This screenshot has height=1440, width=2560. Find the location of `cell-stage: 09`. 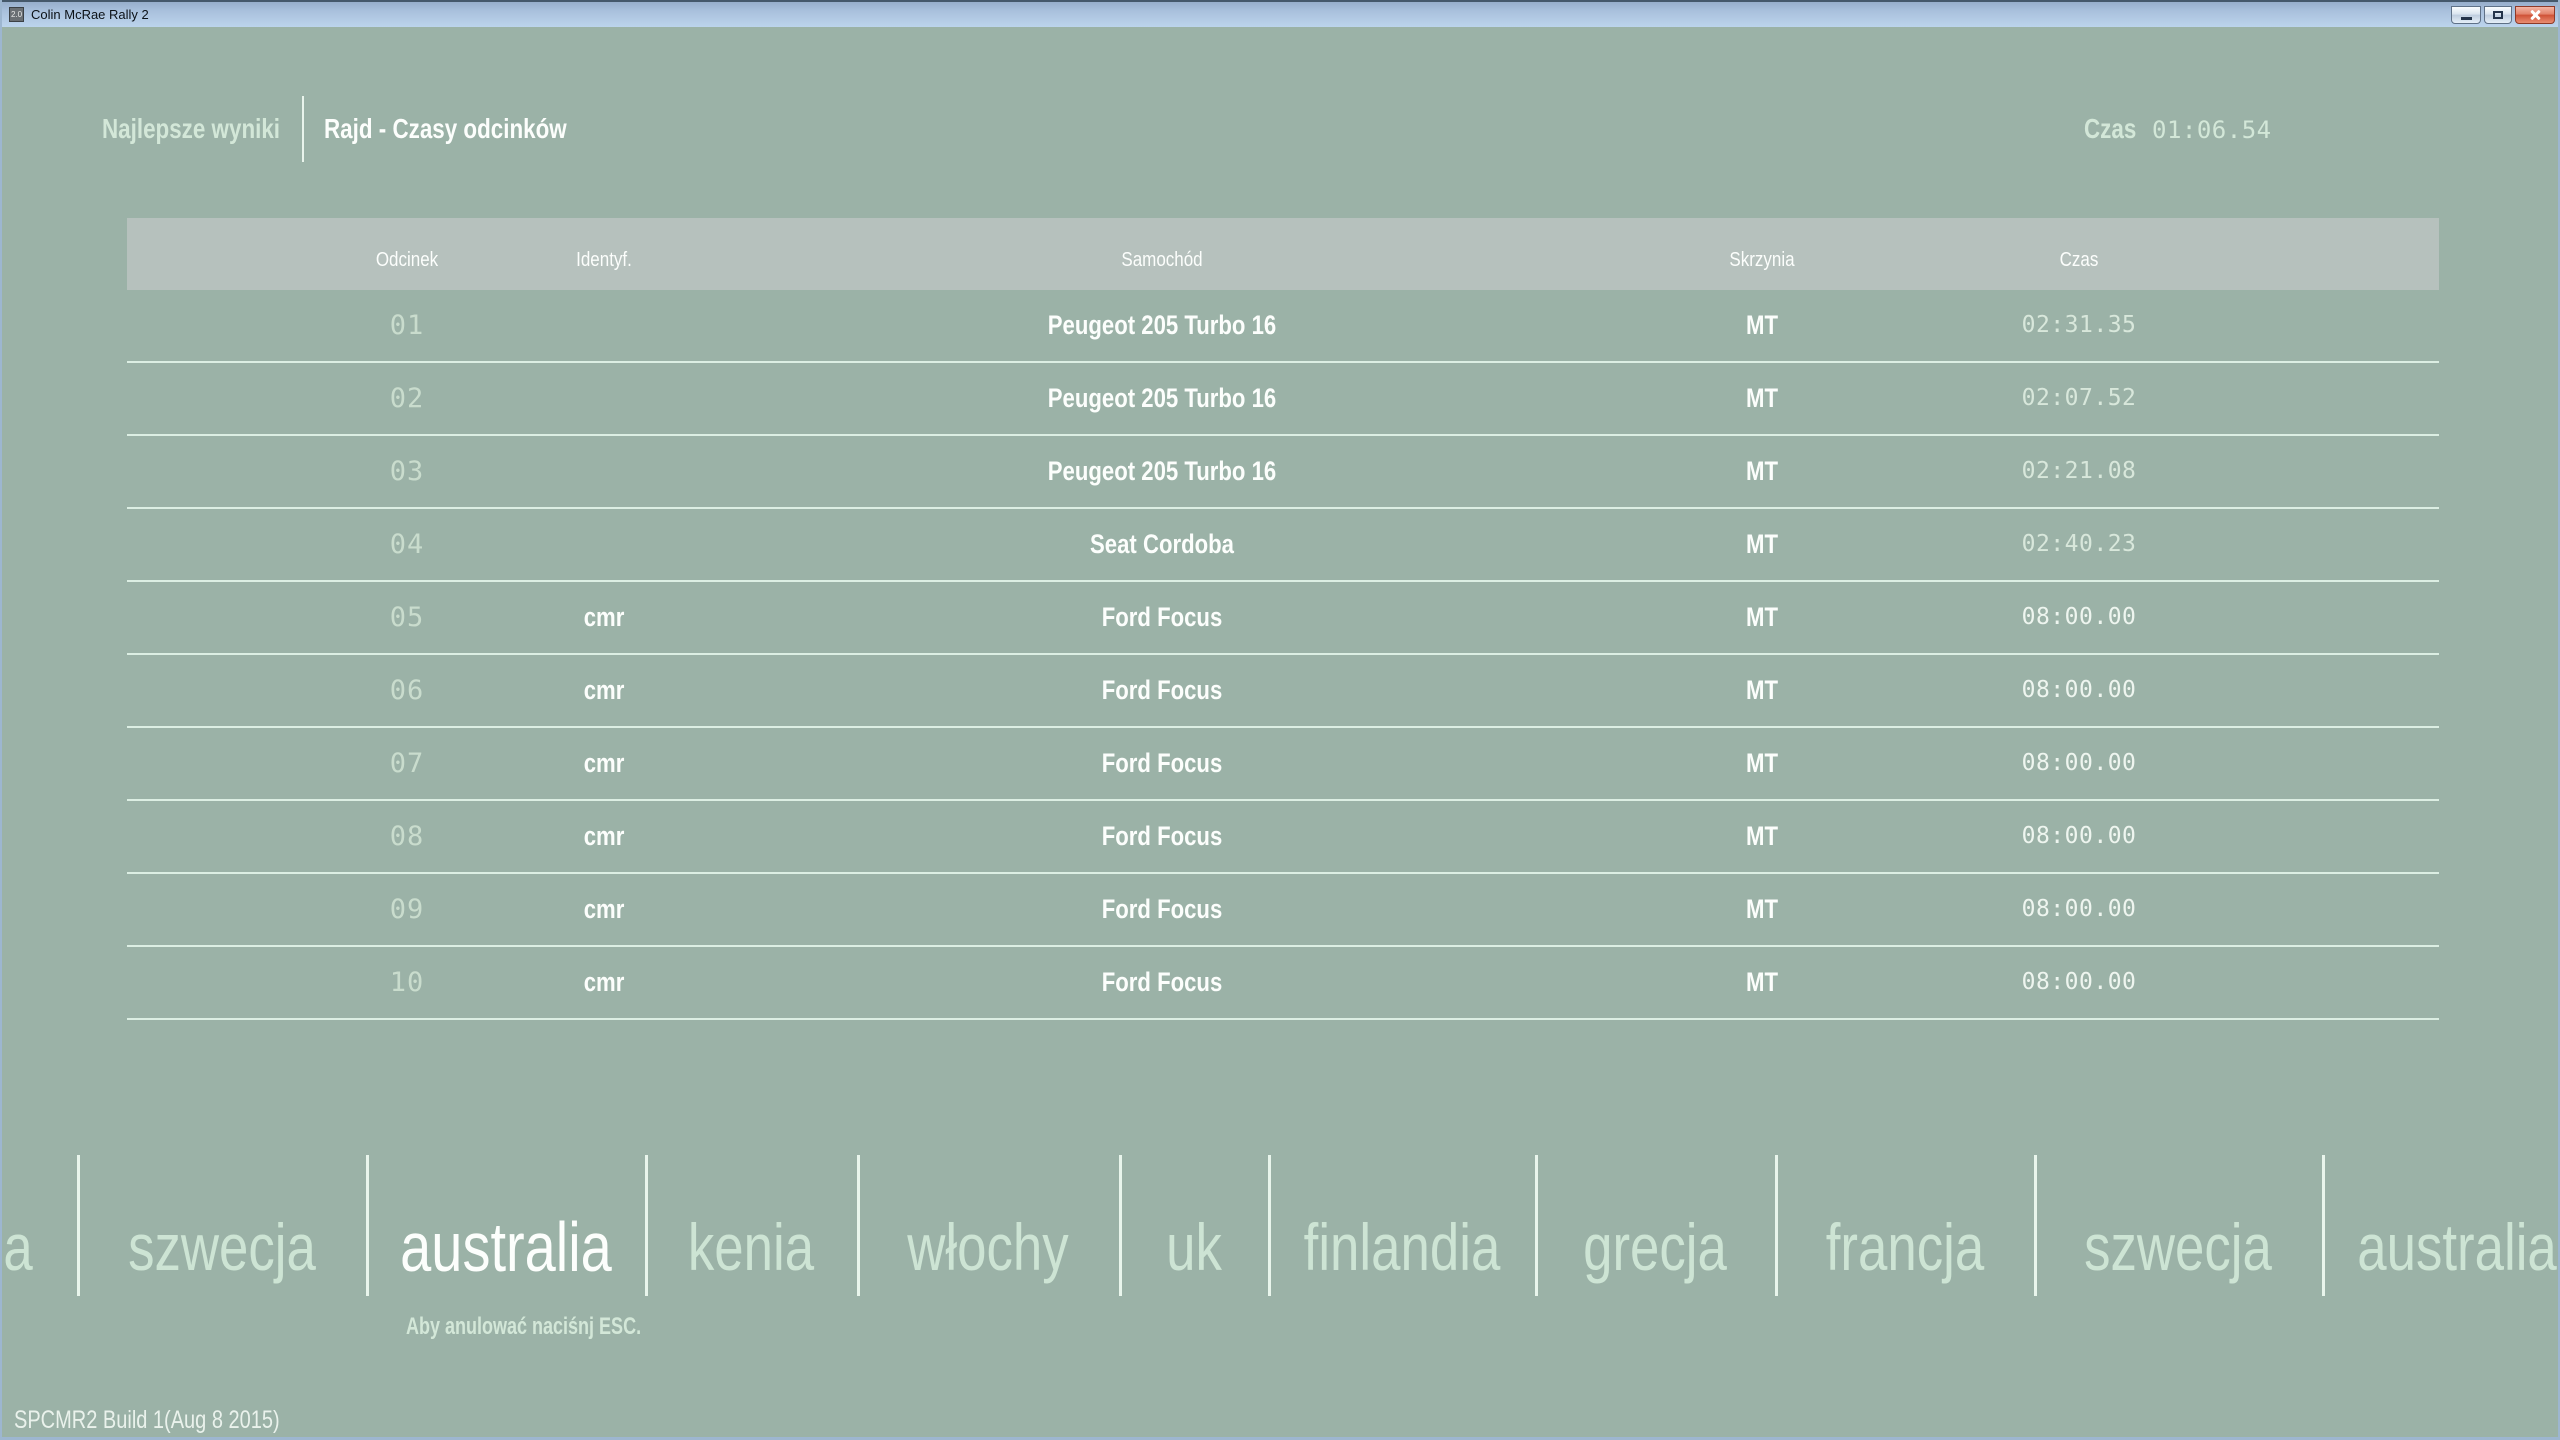

cell-stage: 09 is located at coordinates (407, 909).